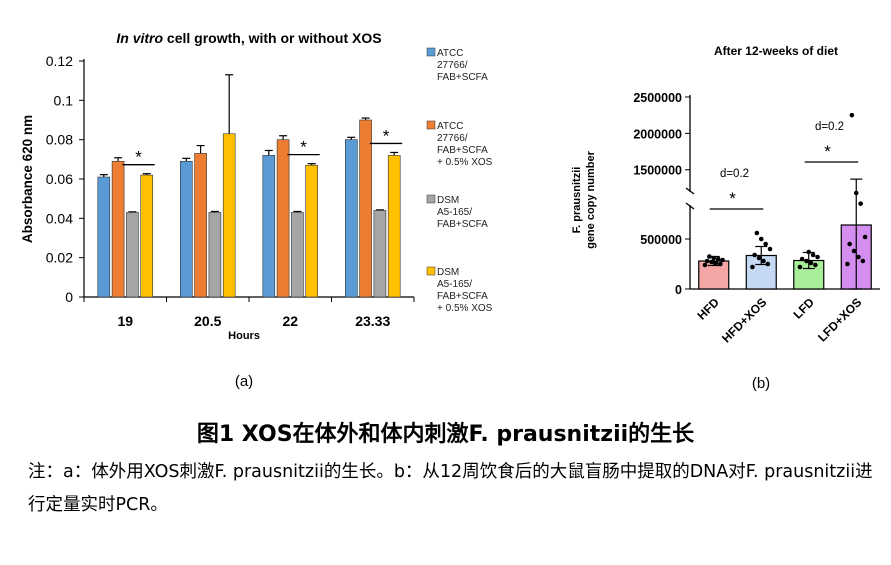  I want to click on chart-b-x-tick-label: LFD+XOS, so click(839, 319).